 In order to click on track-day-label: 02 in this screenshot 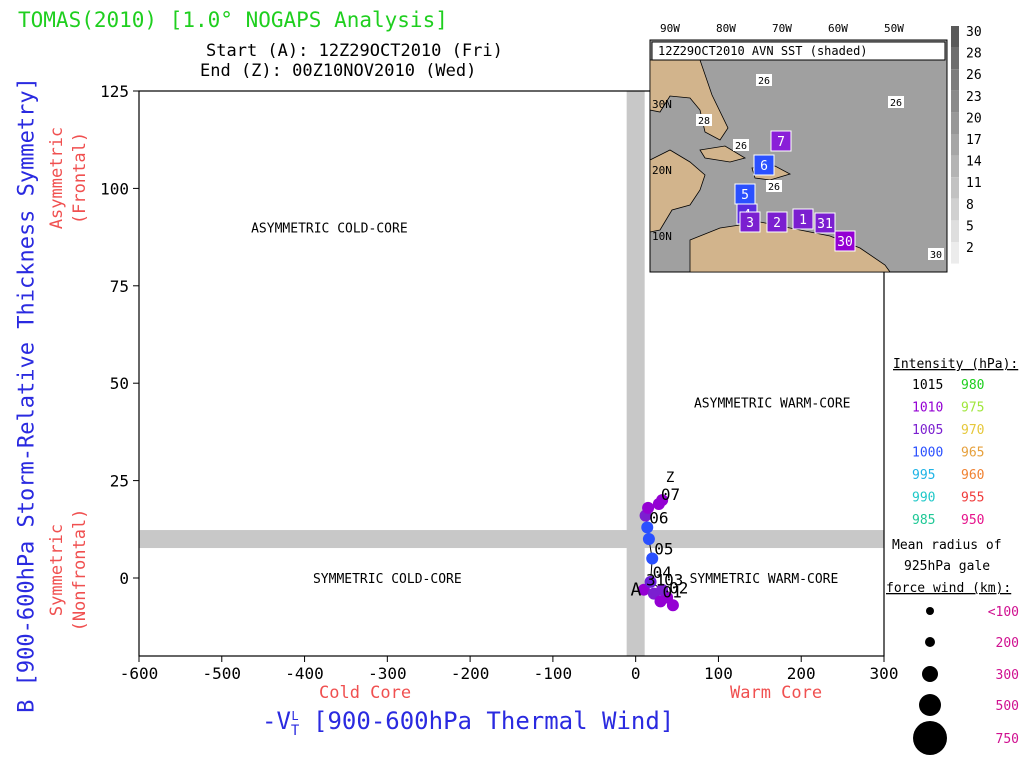, I will do `click(678, 587)`.